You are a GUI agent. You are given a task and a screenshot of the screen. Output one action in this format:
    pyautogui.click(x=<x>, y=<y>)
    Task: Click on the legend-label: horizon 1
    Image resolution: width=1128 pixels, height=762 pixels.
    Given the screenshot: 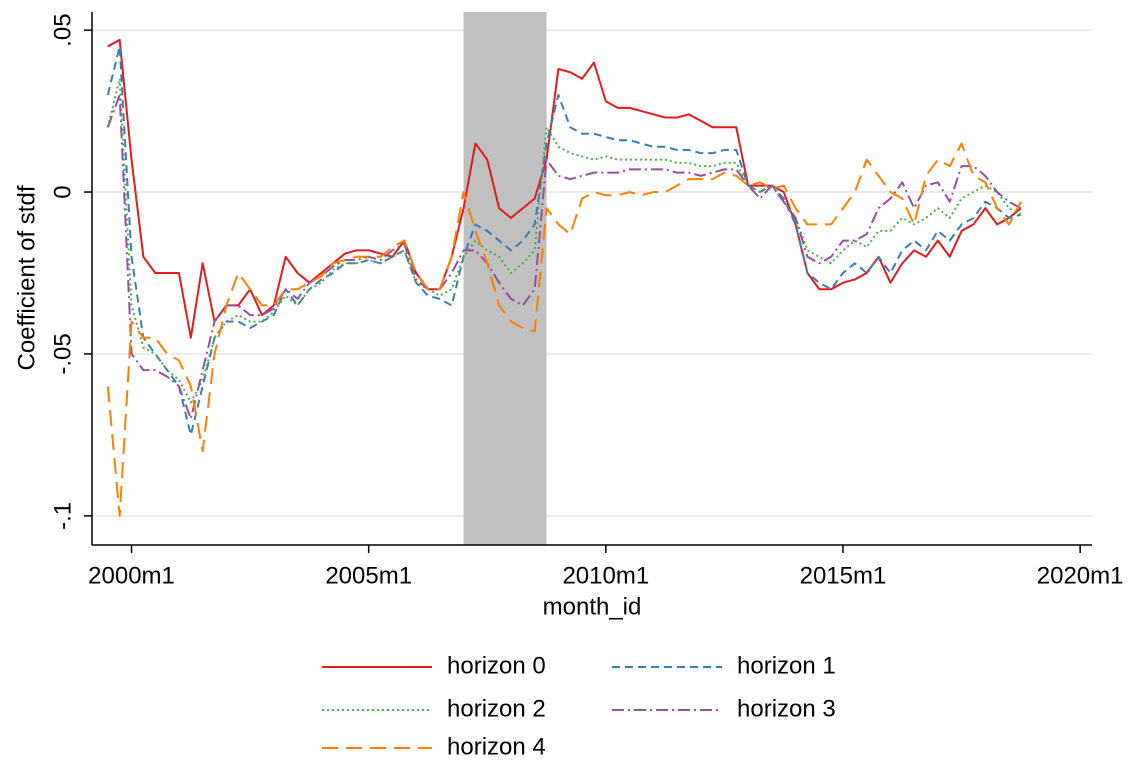 What is the action you would take?
    pyautogui.click(x=786, y=665)
    